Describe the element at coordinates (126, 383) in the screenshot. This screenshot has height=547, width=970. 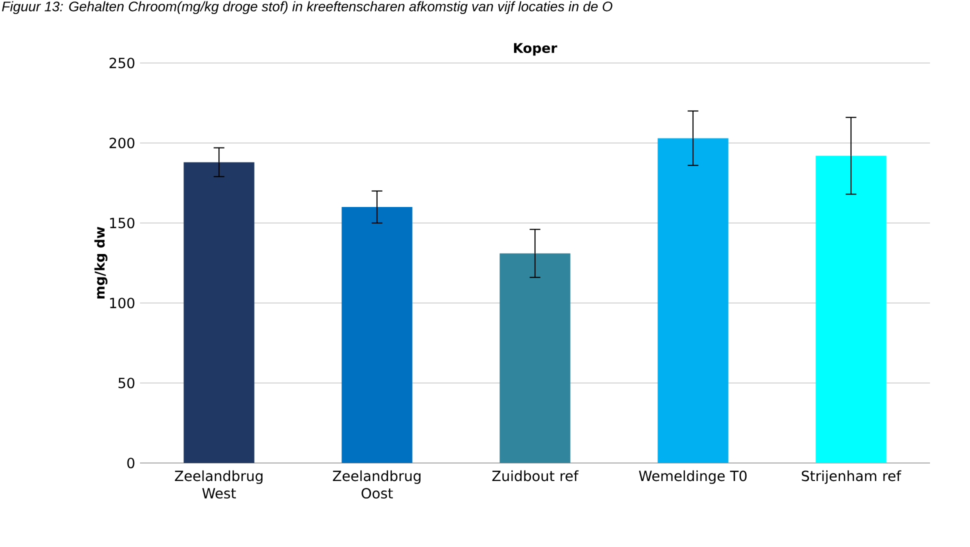
I see `y-tick-label: 50` at that location.